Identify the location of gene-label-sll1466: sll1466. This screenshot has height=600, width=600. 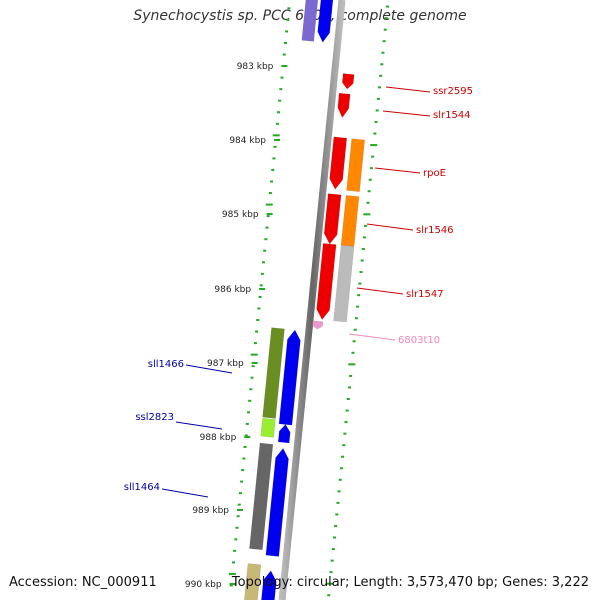
(166, 364).